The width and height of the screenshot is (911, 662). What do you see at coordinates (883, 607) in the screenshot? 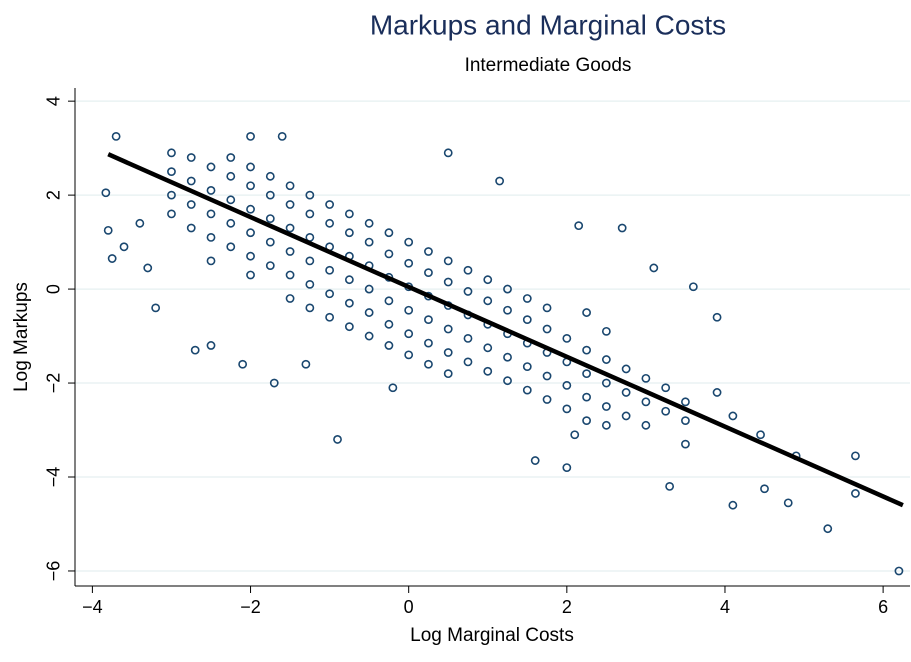
I see `x-tick-label: 6` at bounding box center [883, 607].